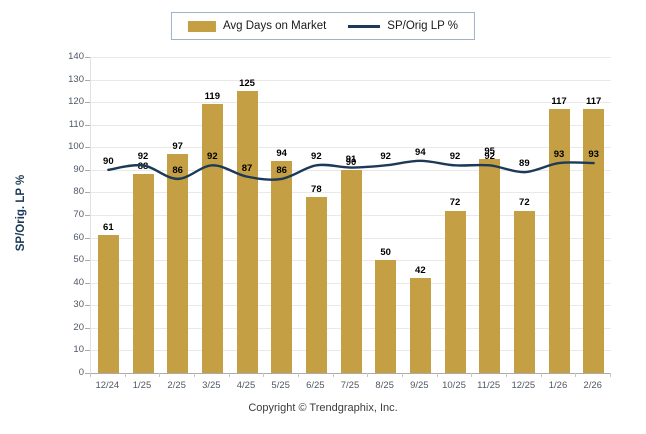 This screenshot has height=434, width=646. Describe the element at coordinates (323, 408) in the screenshot. I see `copyright-text: Copyright © Trendgraphix, Inc.` at that location.